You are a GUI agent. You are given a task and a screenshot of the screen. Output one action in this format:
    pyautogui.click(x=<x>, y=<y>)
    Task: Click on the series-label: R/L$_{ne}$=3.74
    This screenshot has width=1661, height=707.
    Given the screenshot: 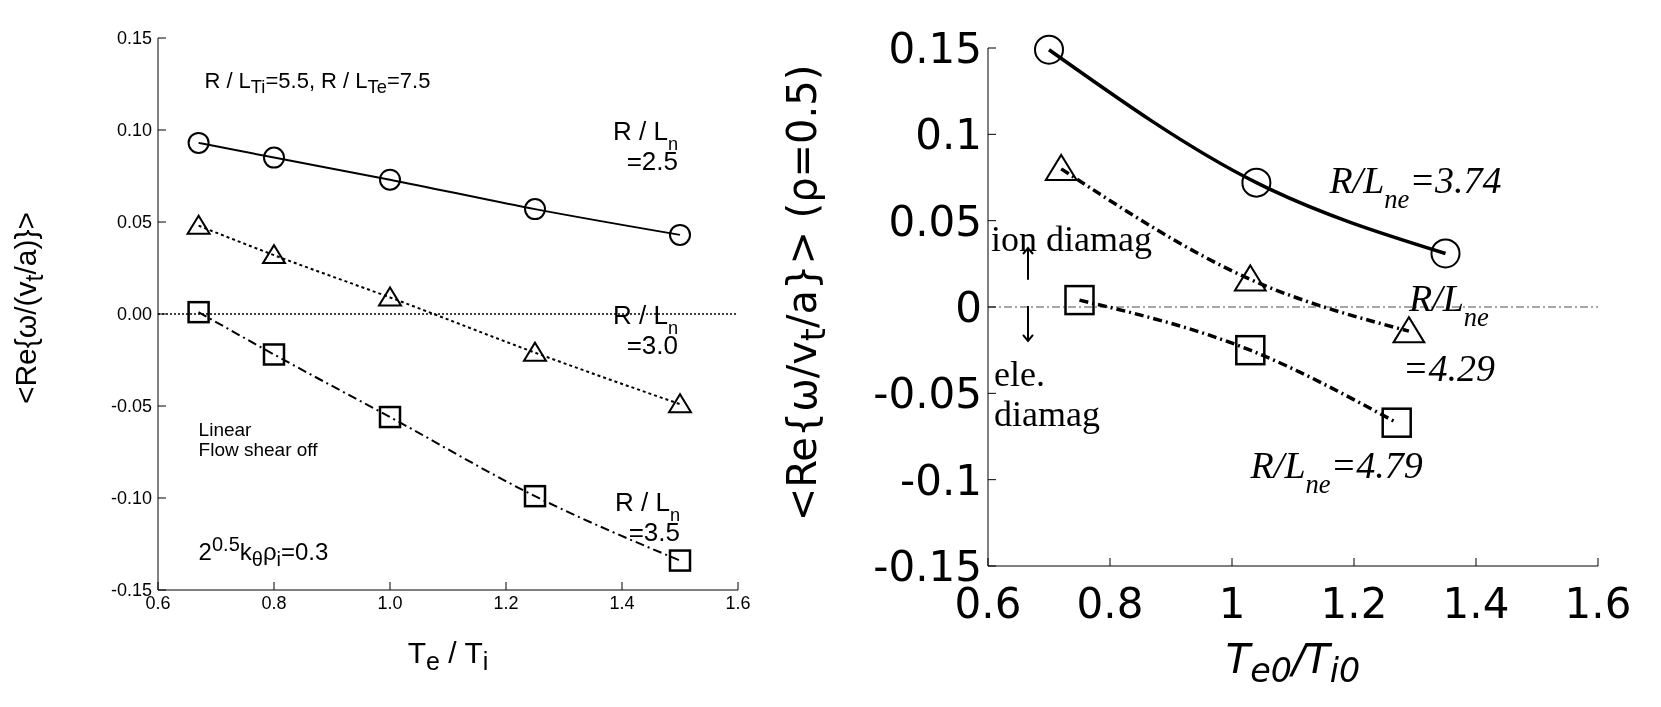 What is the action you would take?
    pyautogui.click(x=1415, y=187)
    